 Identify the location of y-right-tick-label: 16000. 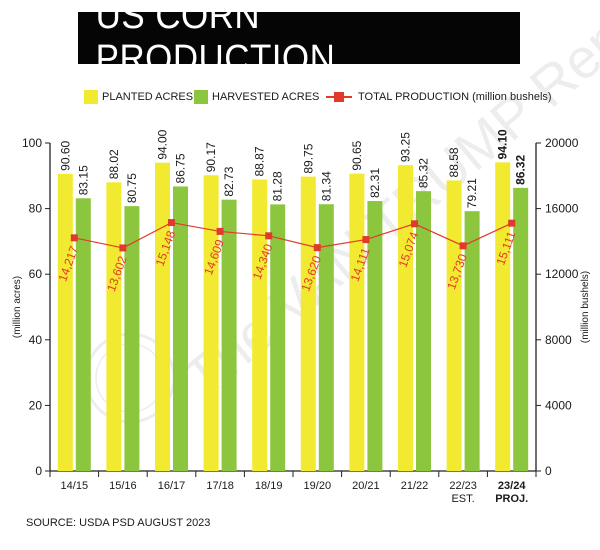
(562, 209).